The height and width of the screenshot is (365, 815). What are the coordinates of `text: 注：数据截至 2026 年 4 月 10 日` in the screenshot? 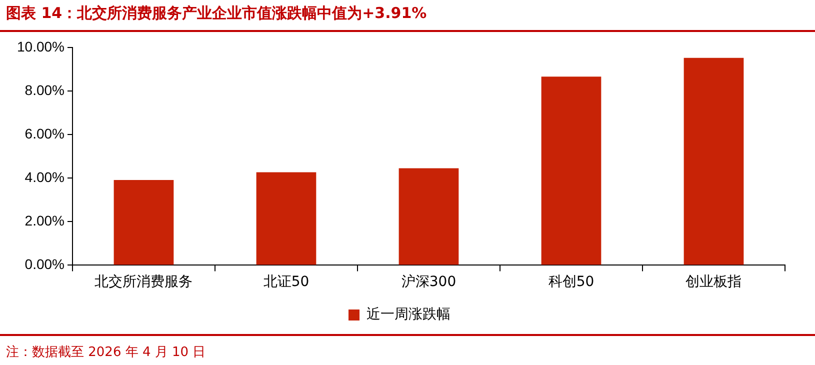 It's located at (106, 352).